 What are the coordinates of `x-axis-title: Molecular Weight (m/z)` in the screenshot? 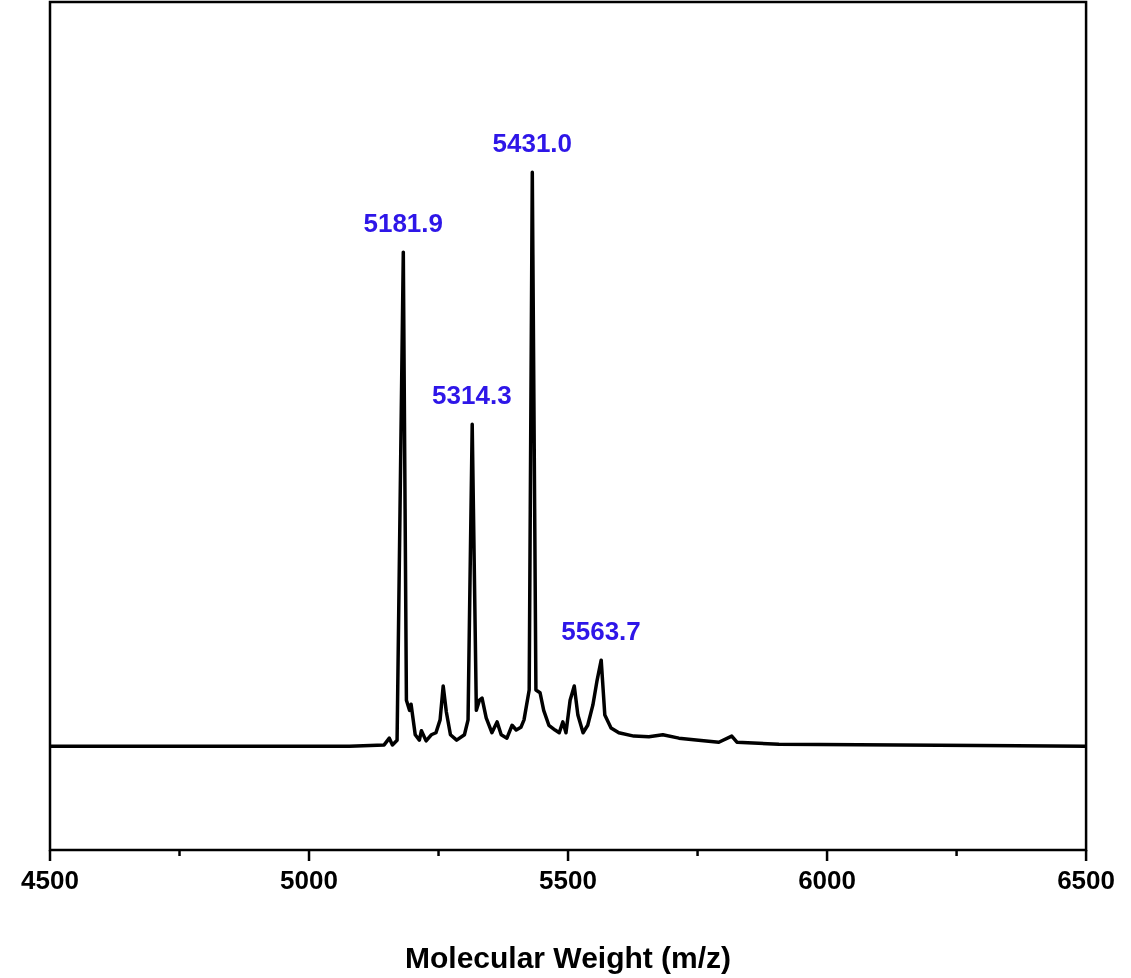 It's located at (568, 958).